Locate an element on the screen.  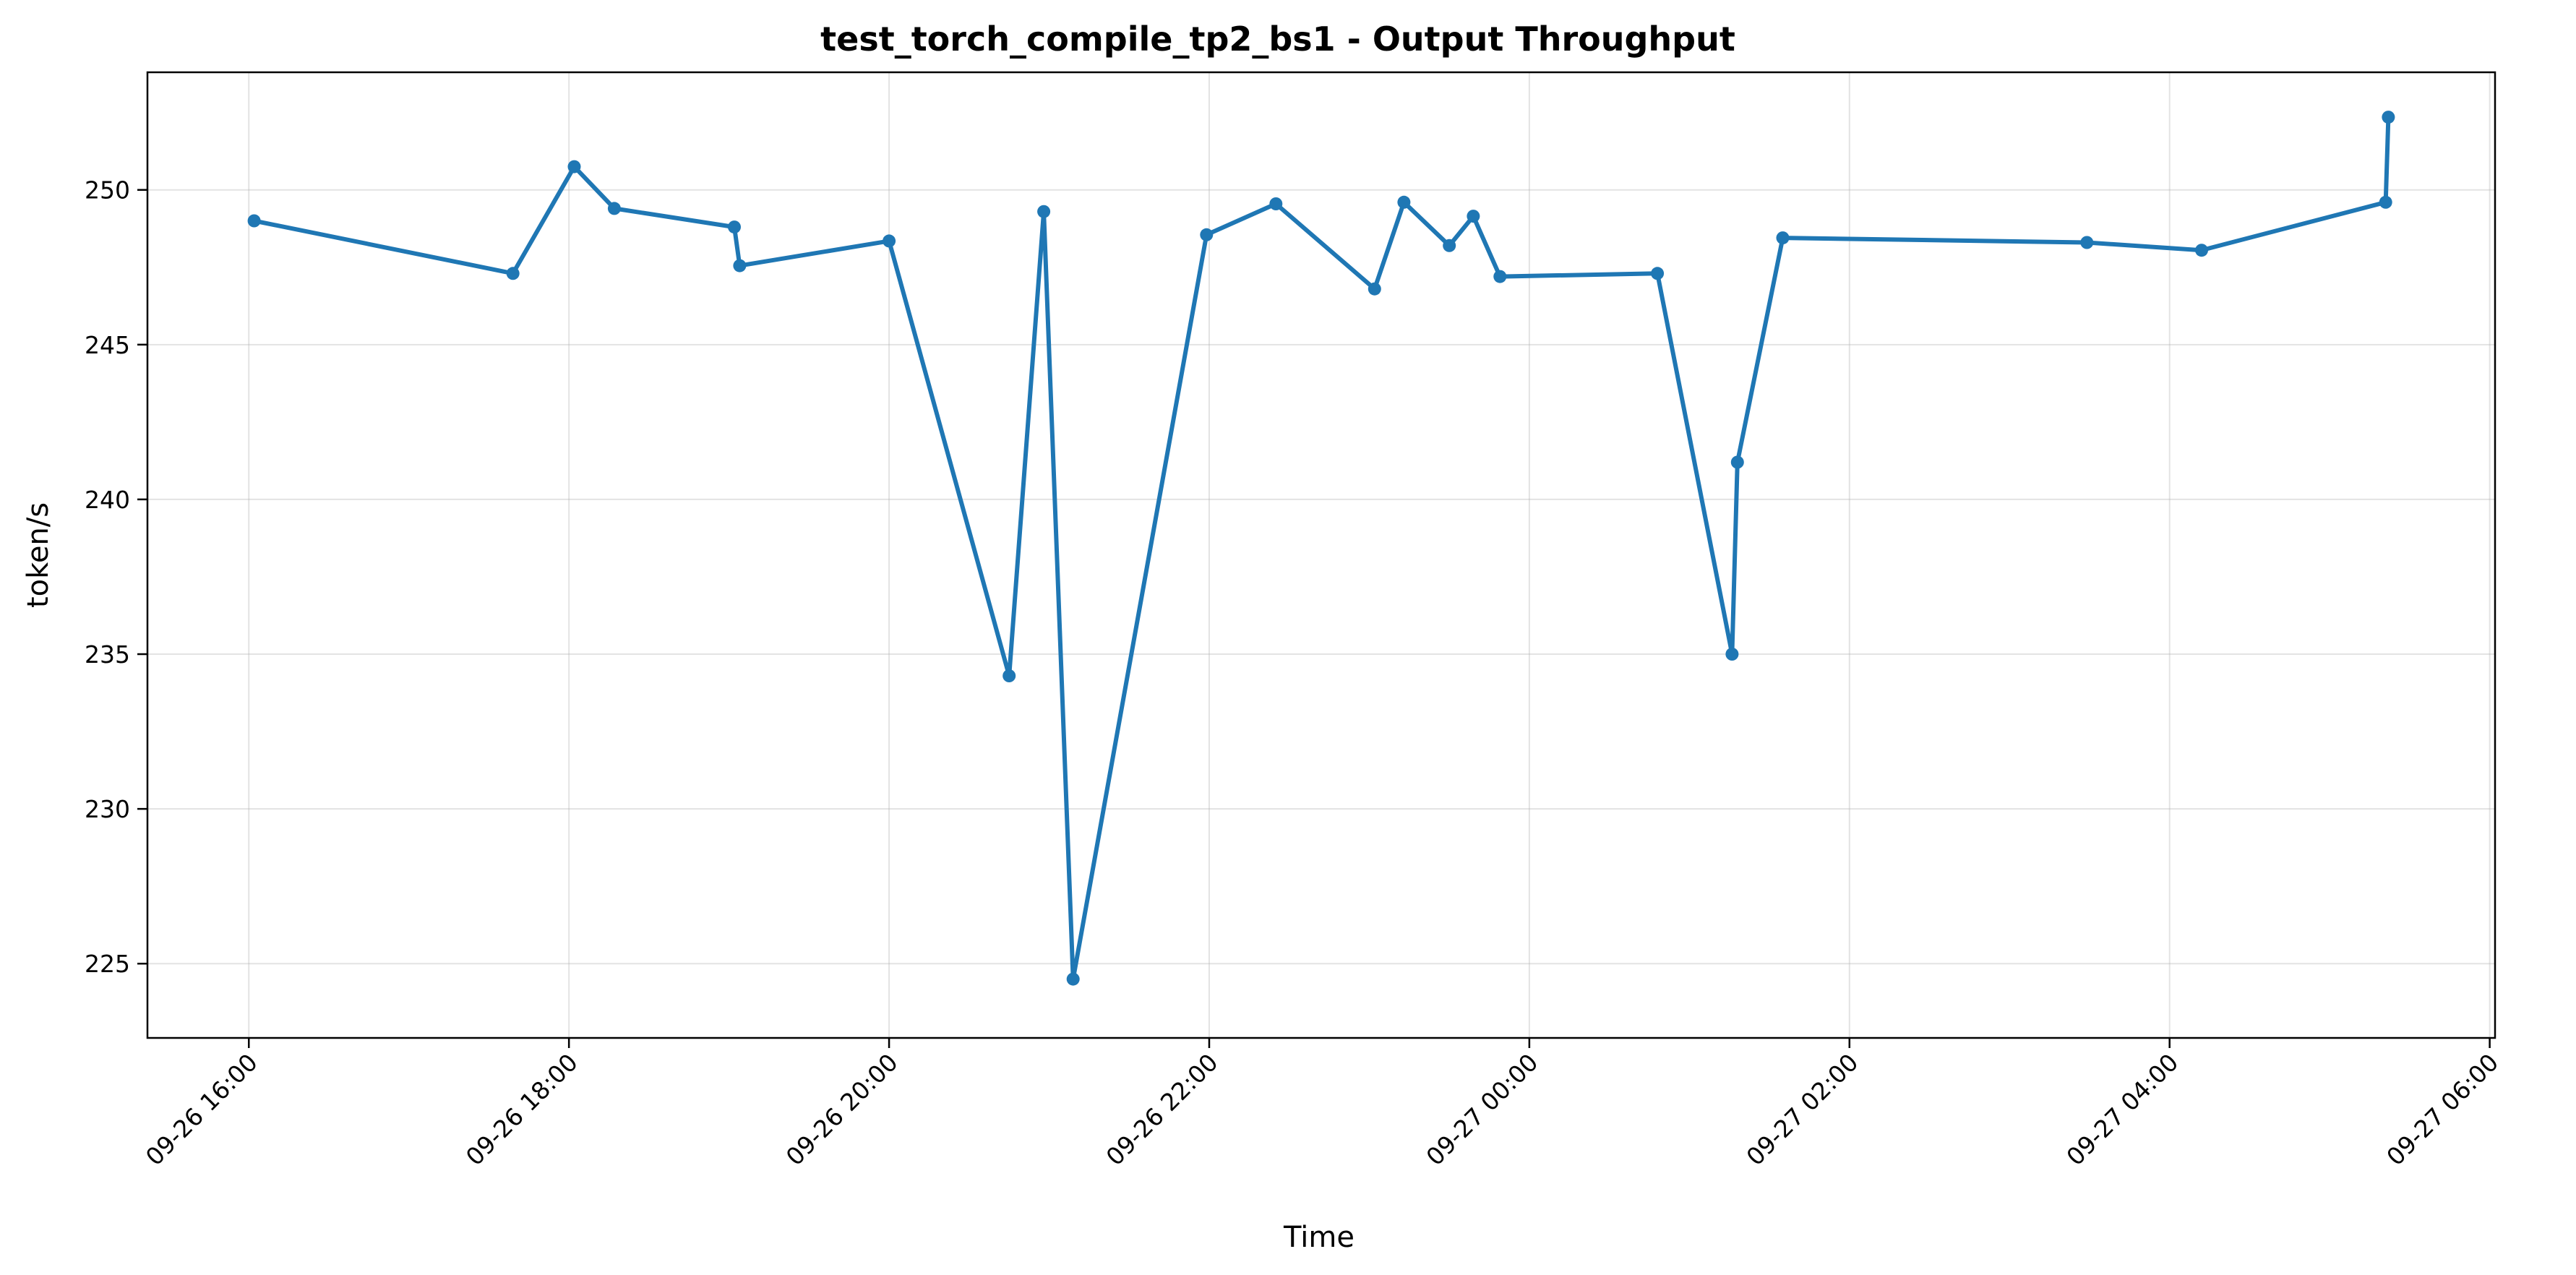
y-tick-label: 245 is located at coordinates (108, 345).